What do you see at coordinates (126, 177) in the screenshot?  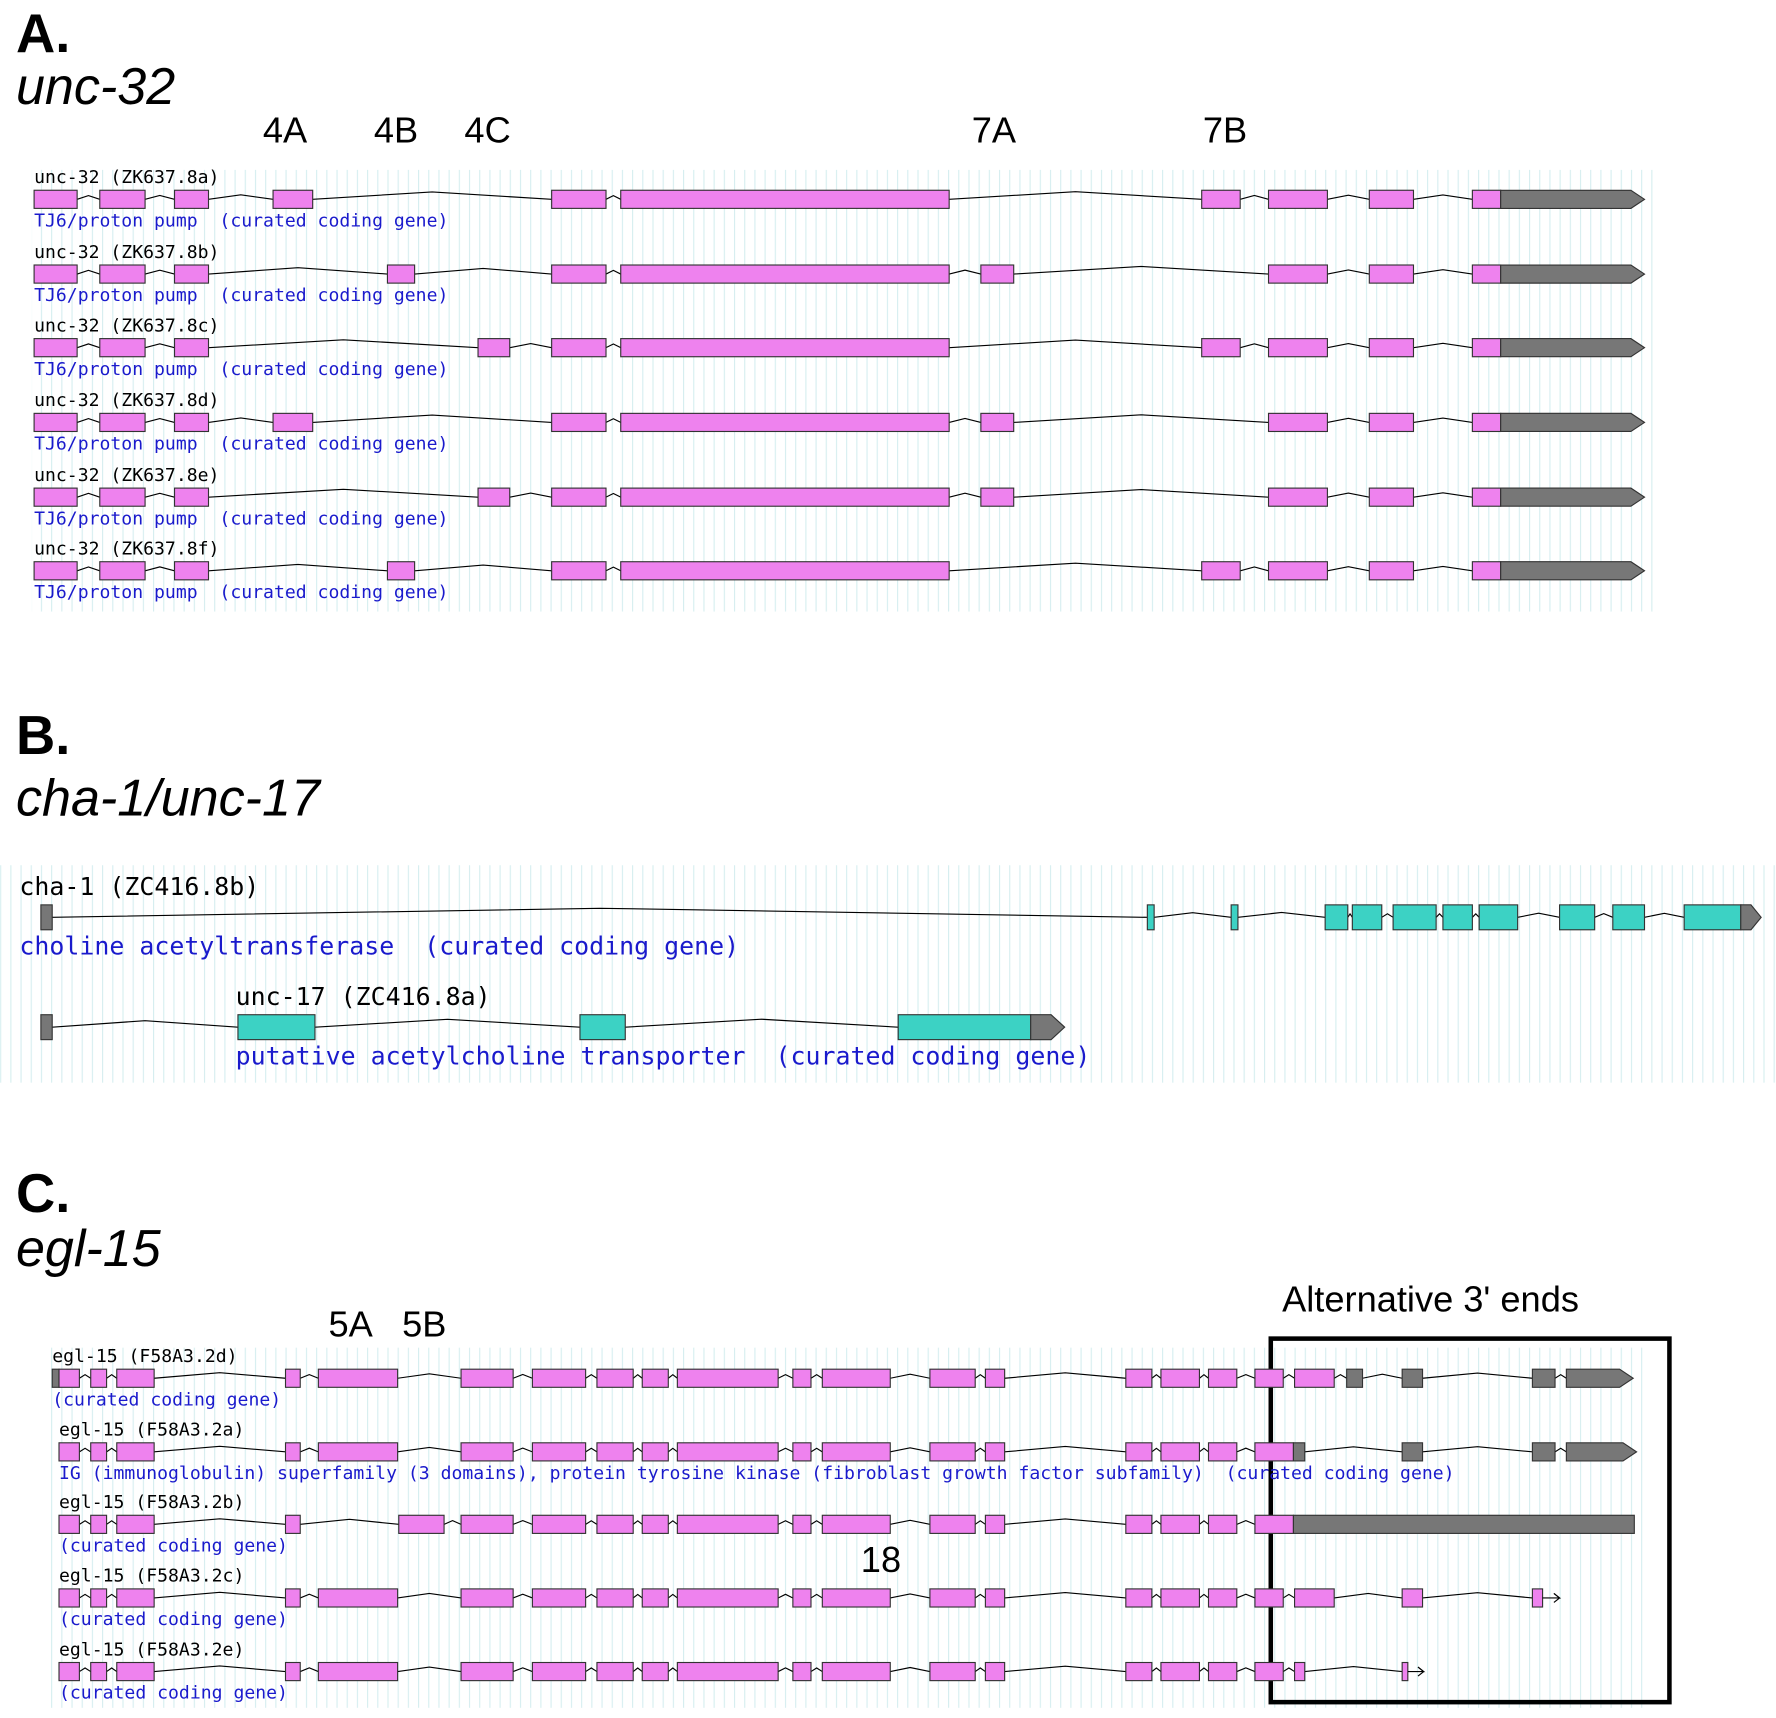 I see `transcript-name: unc-32 (ZK637.8a)` at bounding box center [126, 177].